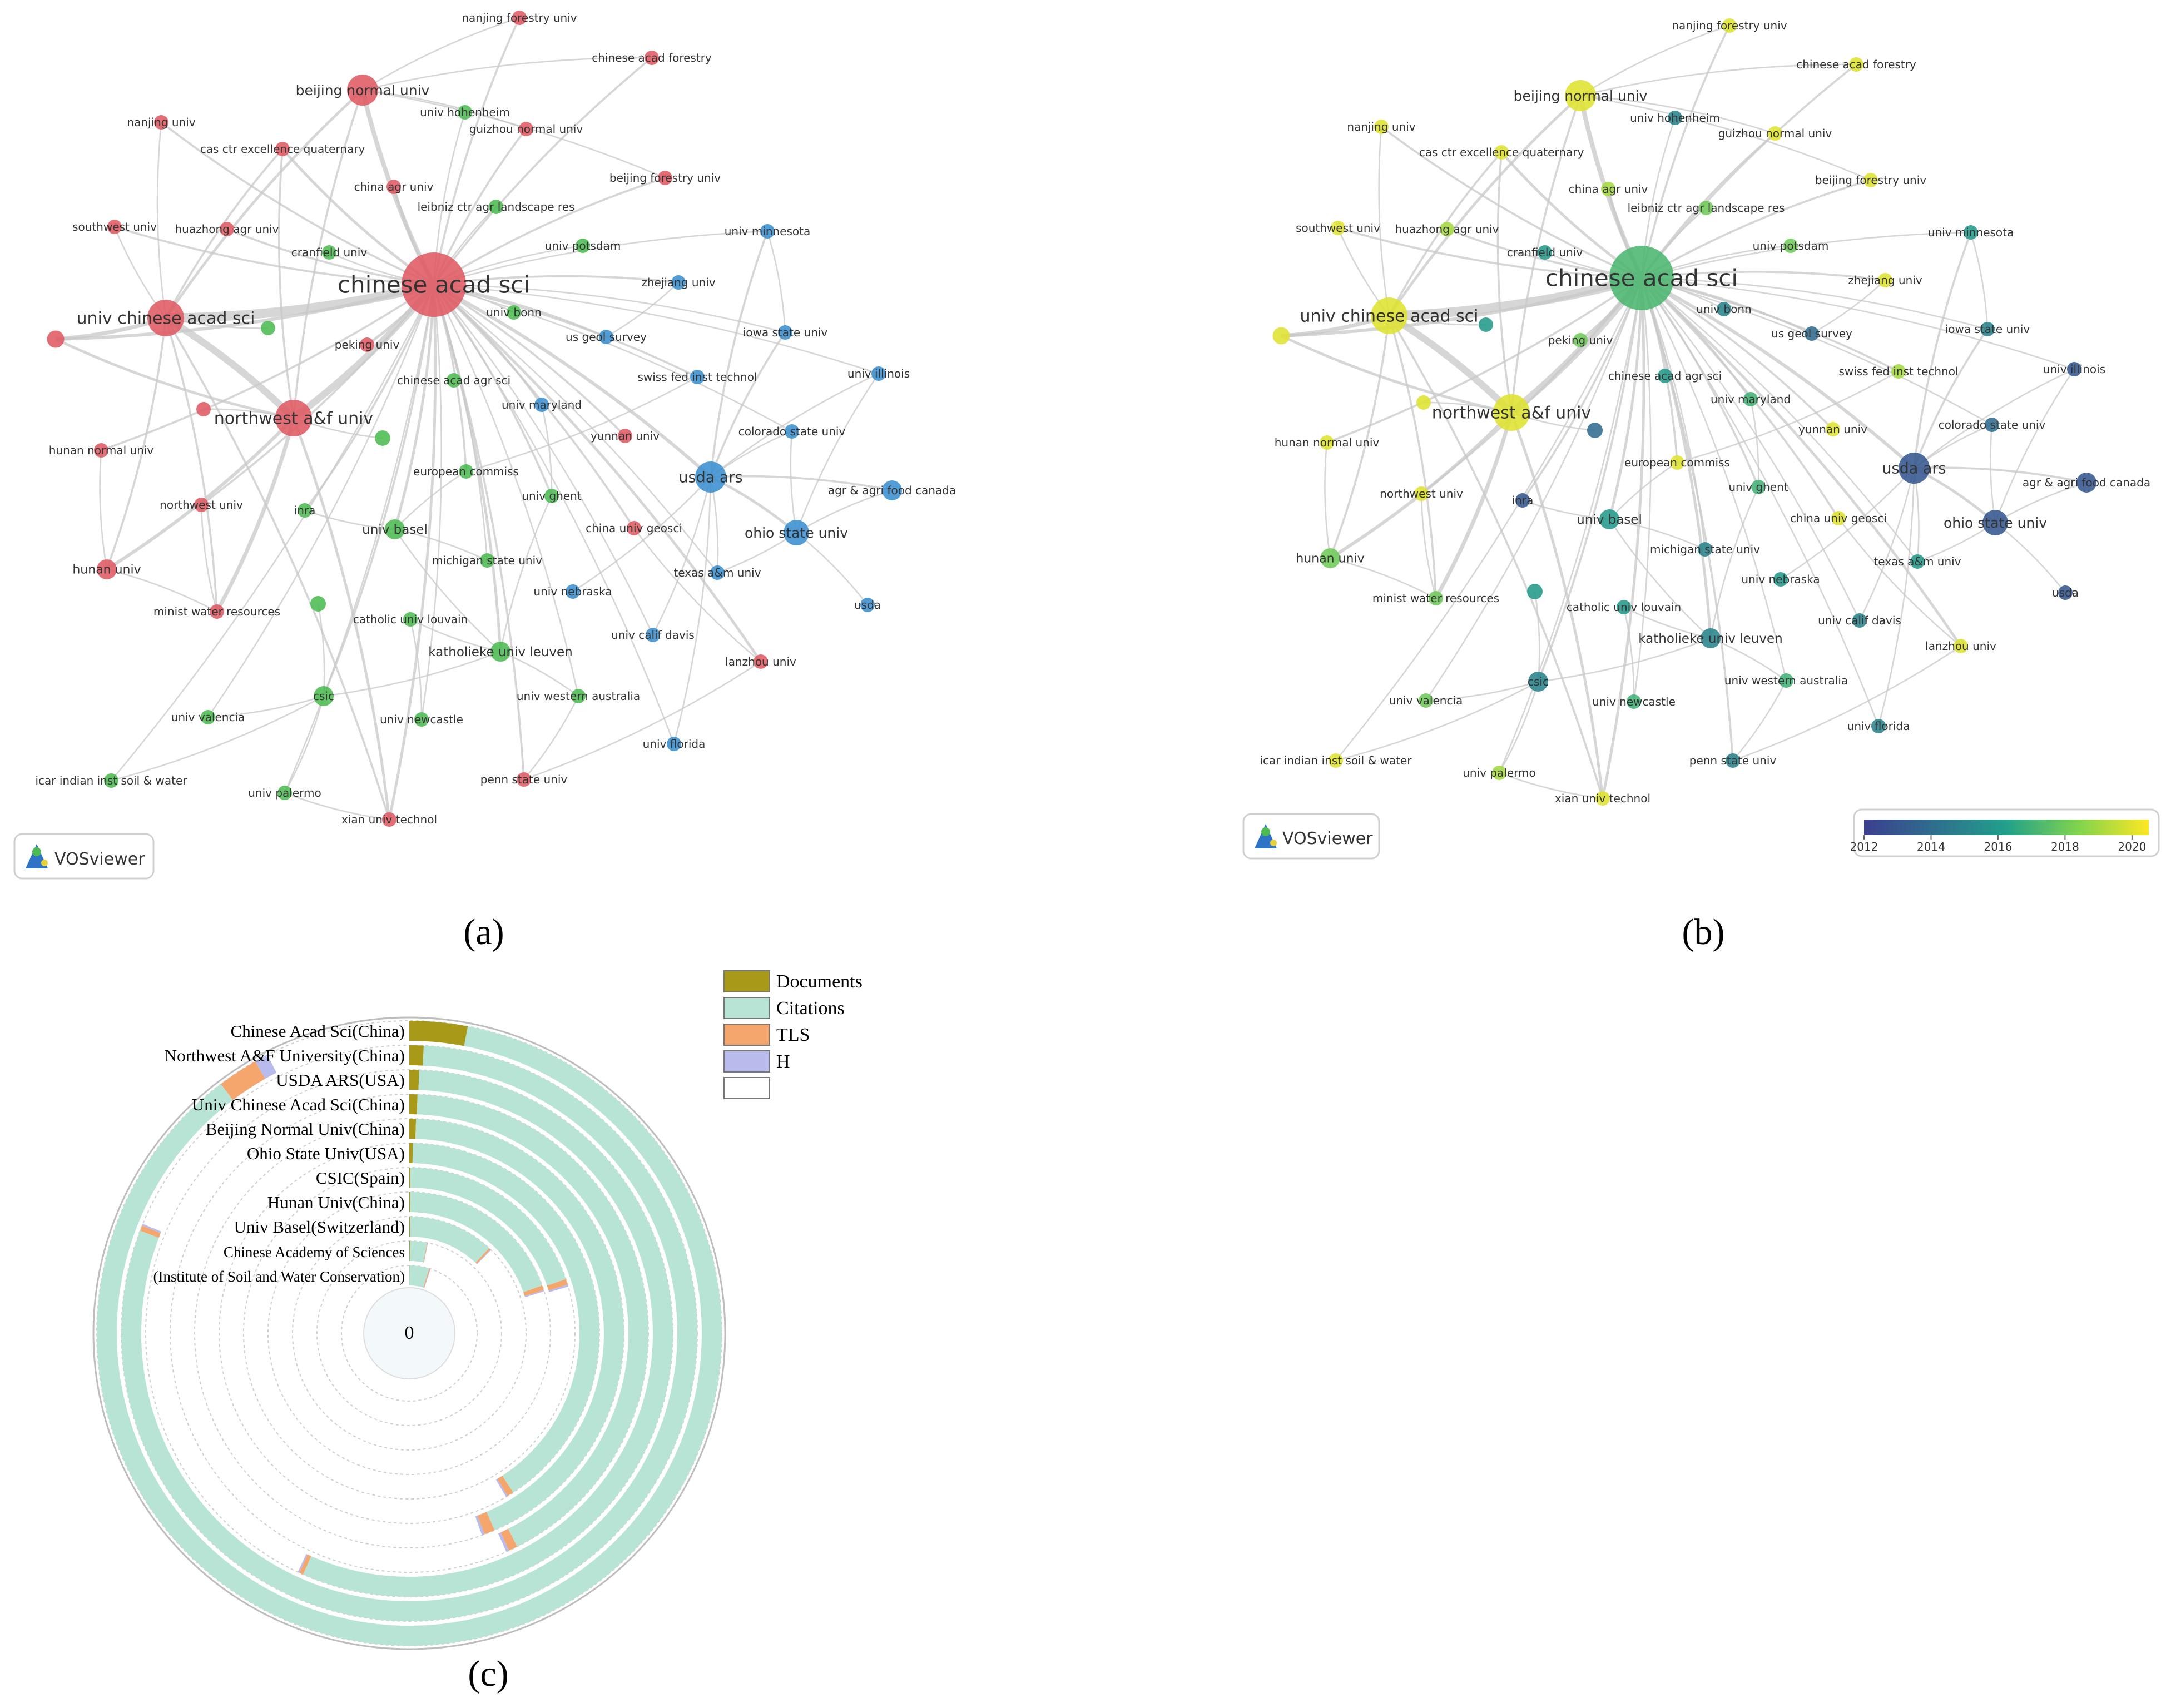  Describe the element at coordinates (1338, 228) in the screenshot. I see `b-node-southwest` at that location.